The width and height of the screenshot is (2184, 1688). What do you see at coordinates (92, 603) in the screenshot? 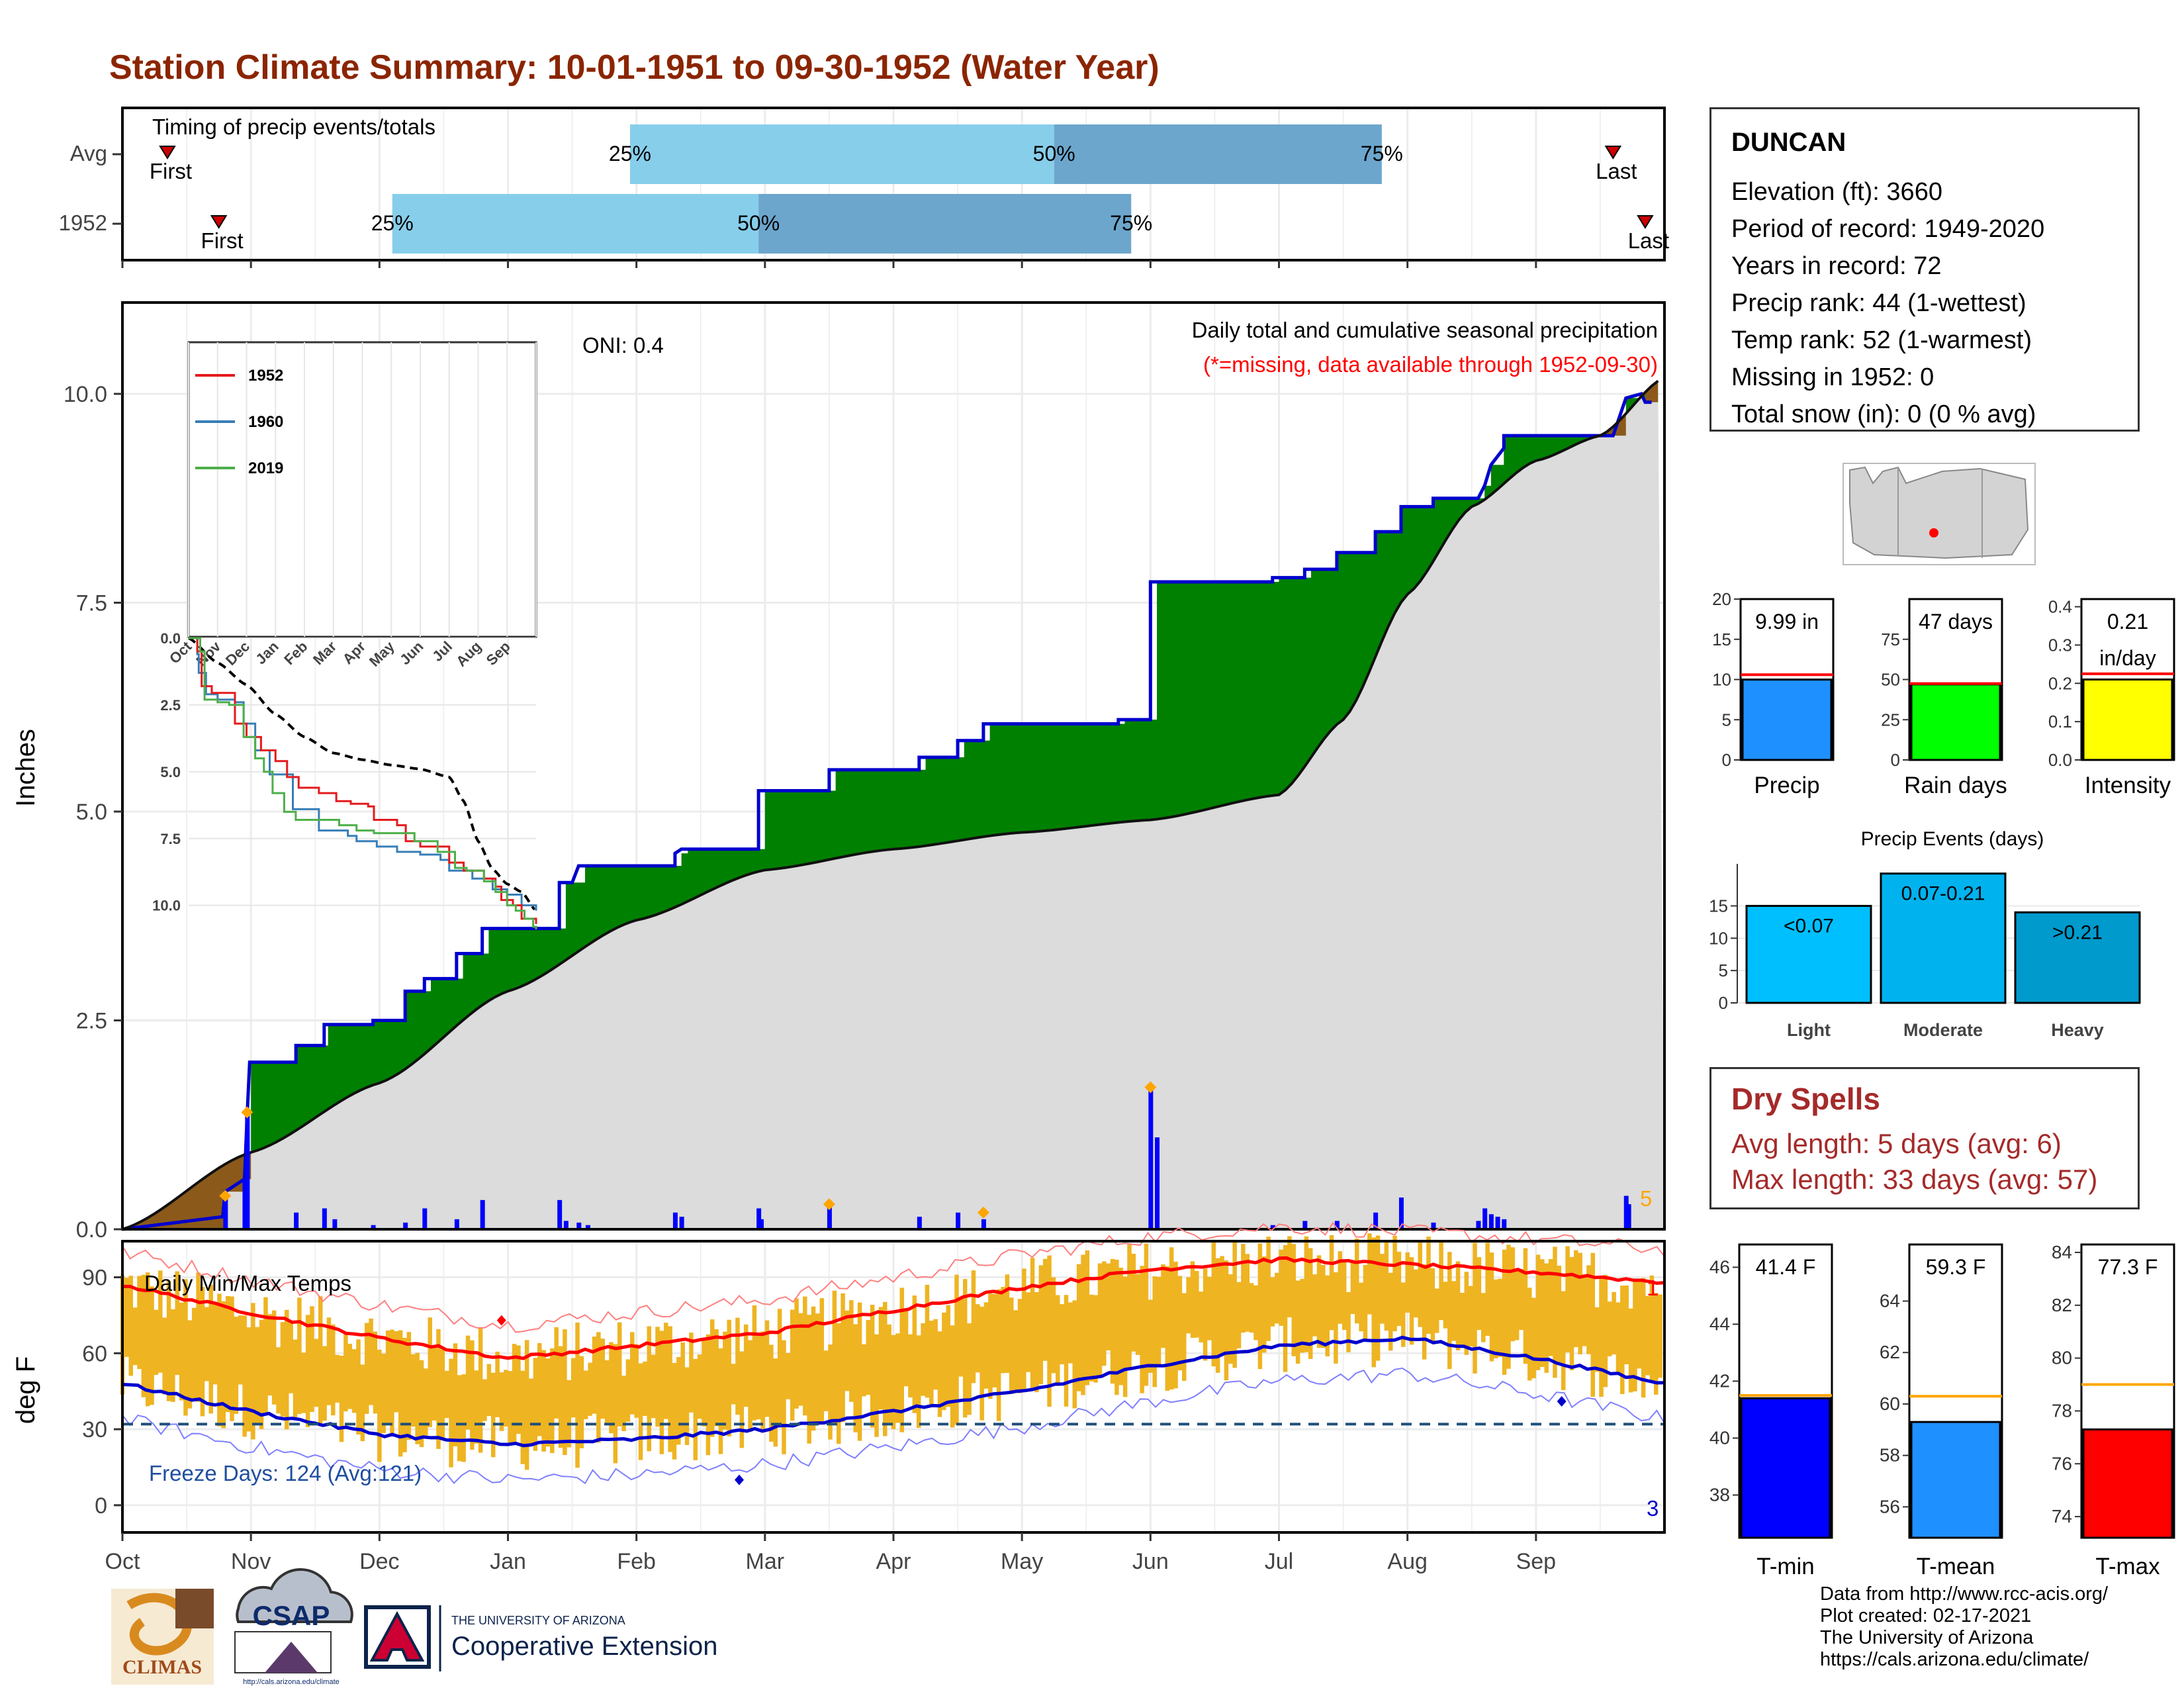
I see `precip-ytick-label: 7.5` at bounding box center [92, 603].